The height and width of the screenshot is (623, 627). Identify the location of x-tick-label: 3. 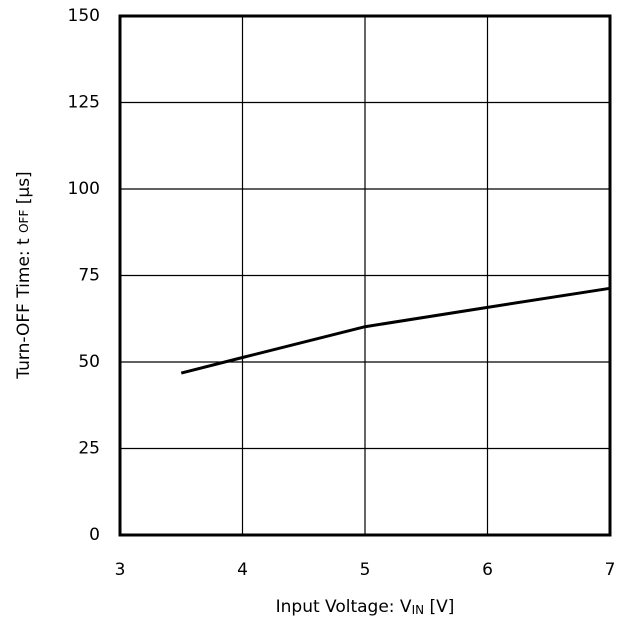
(120, 570).